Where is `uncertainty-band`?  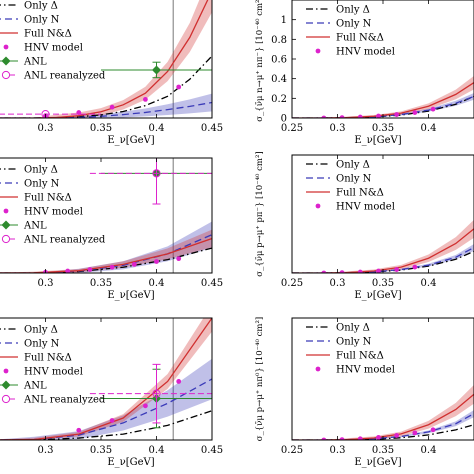
uncertainty-band is located at coordinates (383, 97).